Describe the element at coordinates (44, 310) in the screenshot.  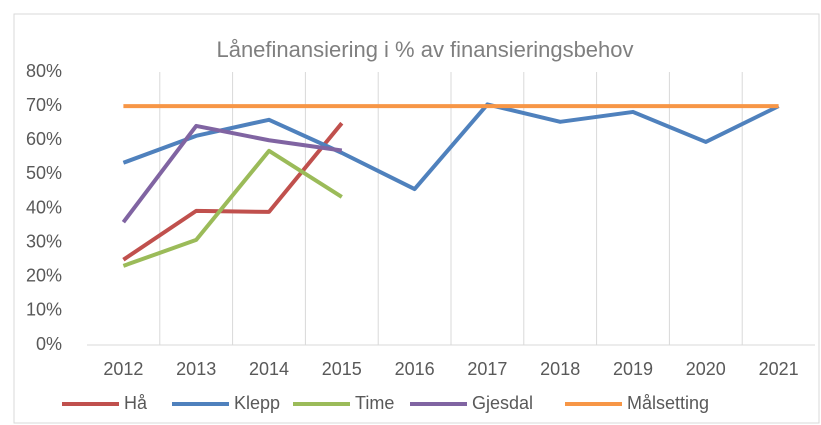
I see `y-tick-label: 10%` at that location.